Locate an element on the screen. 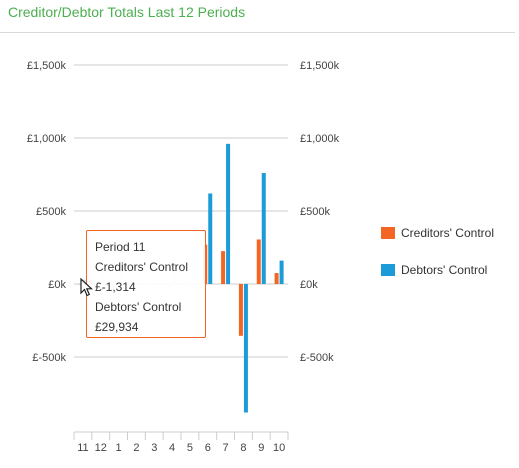 This screenshot has width=519, height=468. x-tick-label: 7 is located at coordinates (226, 448).